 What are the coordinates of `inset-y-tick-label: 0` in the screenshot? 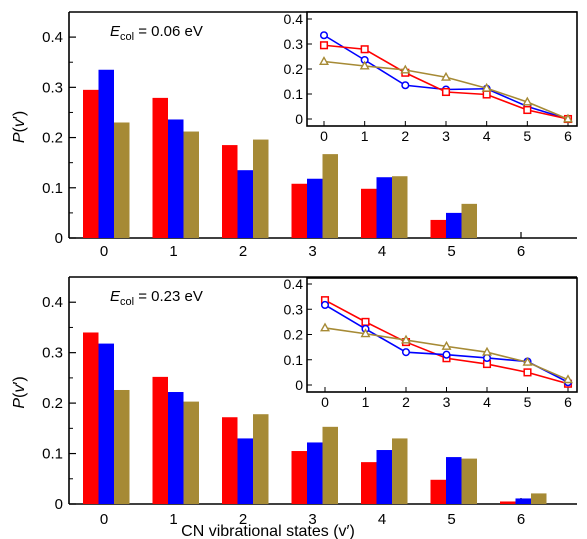 It's located at (299, 385).